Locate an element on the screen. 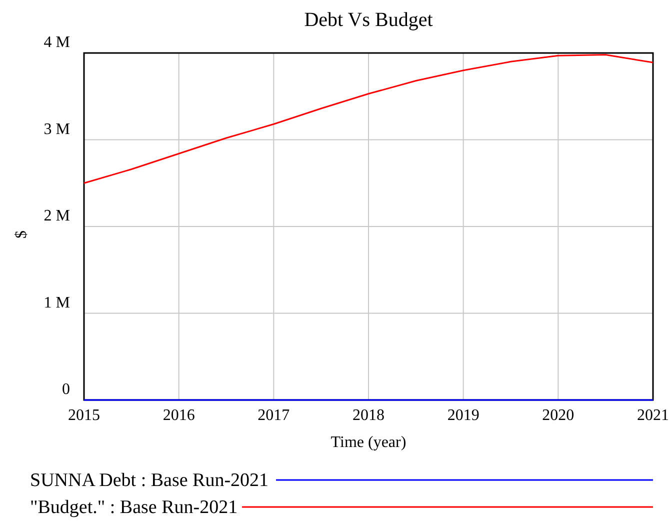  legend-label: SUNNA Debt : Base Run-2021 is located at coordinates (149, 480).